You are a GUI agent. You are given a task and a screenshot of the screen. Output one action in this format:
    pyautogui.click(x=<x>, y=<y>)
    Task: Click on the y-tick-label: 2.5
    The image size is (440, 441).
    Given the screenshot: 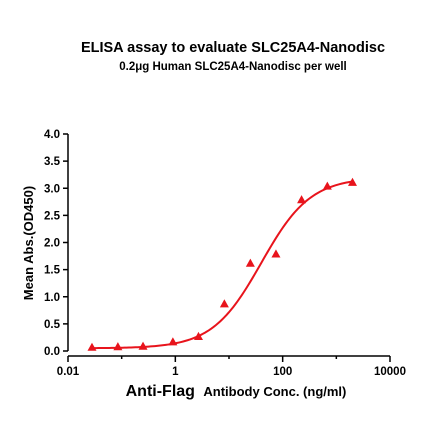 What is the action you would take?
    pyautogui.click(x=52, y=216)
    